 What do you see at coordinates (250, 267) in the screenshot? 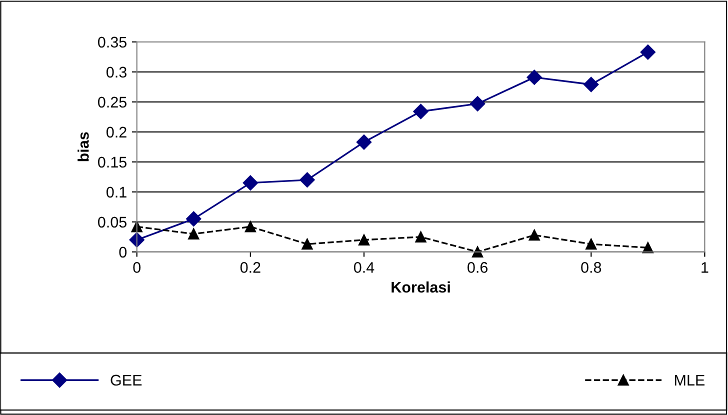
I see `x-tick-label: 0.2` at bounding box center [250, 267].